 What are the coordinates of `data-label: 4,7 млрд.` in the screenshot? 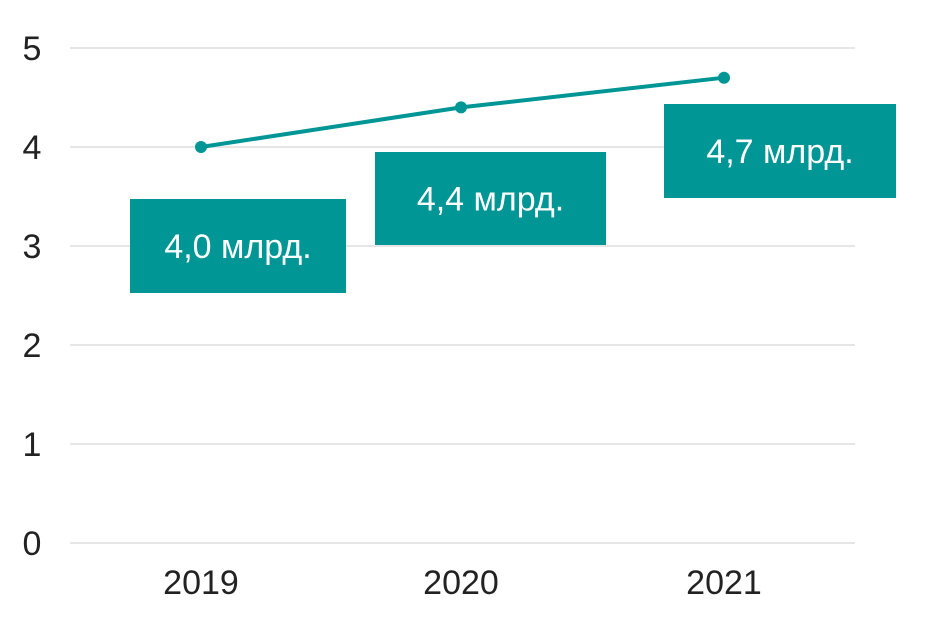 It's located at (780, 151).